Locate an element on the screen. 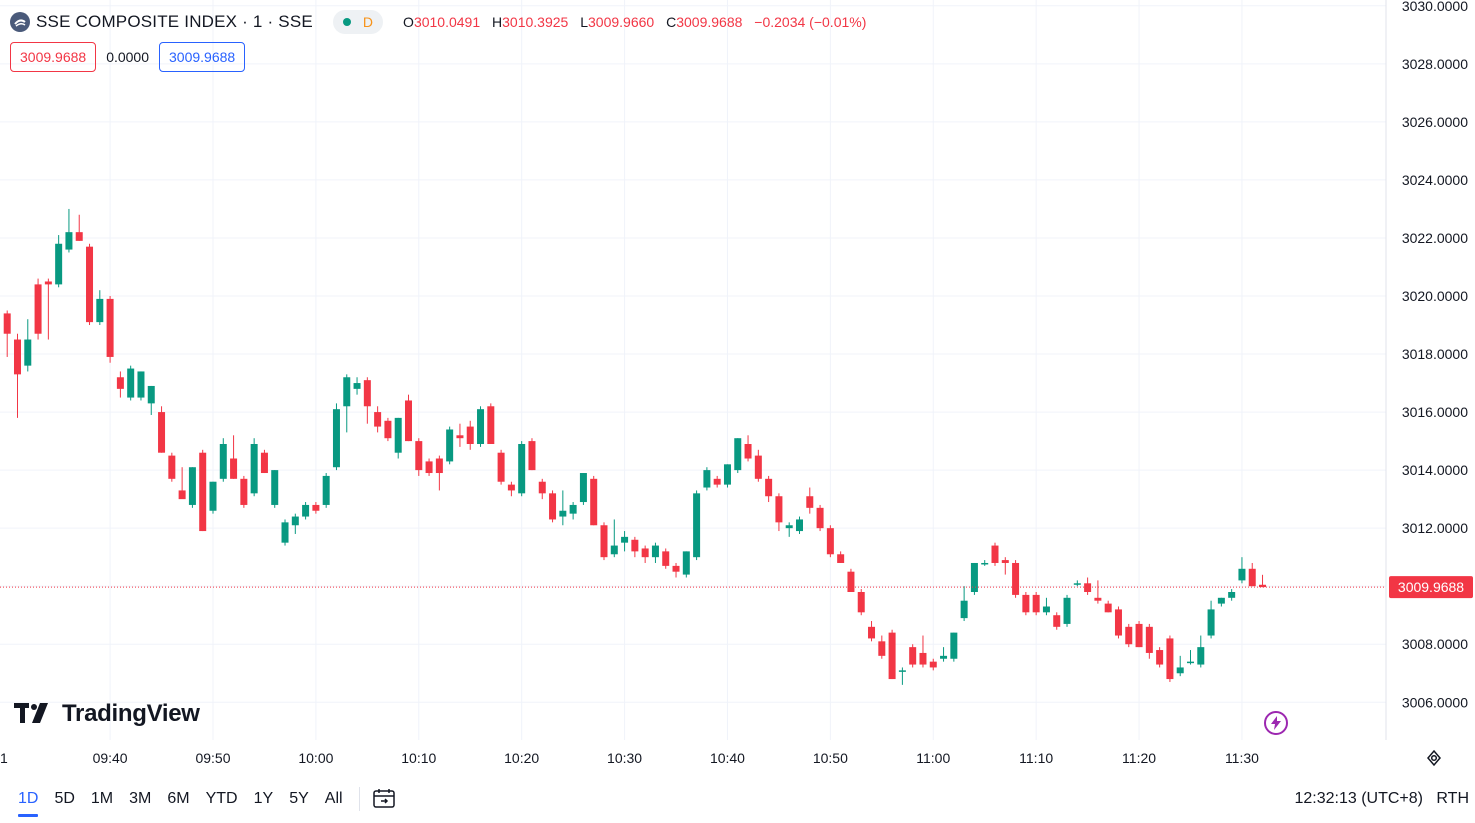  change-value: −0.2034 (−0.01%) is located at coordinates (810, 22).